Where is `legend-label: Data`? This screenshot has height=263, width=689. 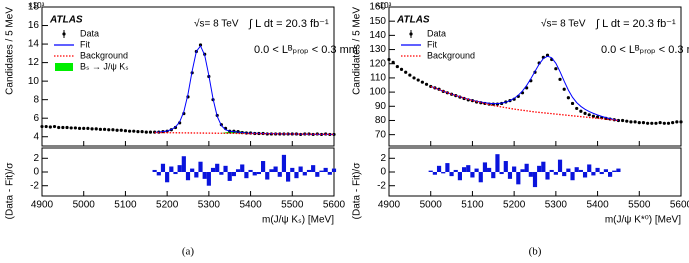 legend-label: Data is located at coordinates (436, 33).